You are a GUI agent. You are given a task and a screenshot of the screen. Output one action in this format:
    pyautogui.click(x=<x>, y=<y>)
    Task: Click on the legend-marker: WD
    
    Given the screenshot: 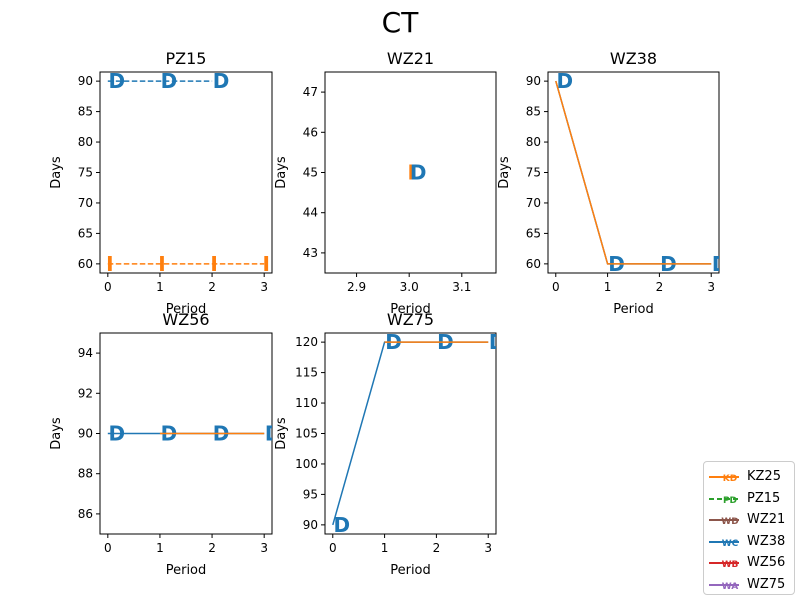 What is the action you would take?
    pyautogui.click(x=729, y=522)
    